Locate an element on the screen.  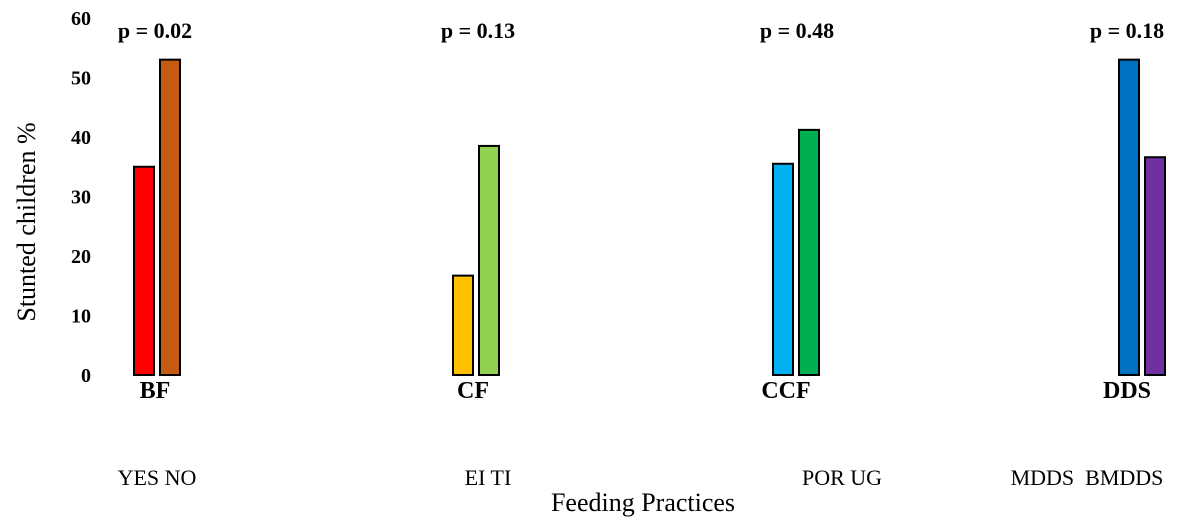
bar-sublabels: YES NO is located at coordinates (157, 477).